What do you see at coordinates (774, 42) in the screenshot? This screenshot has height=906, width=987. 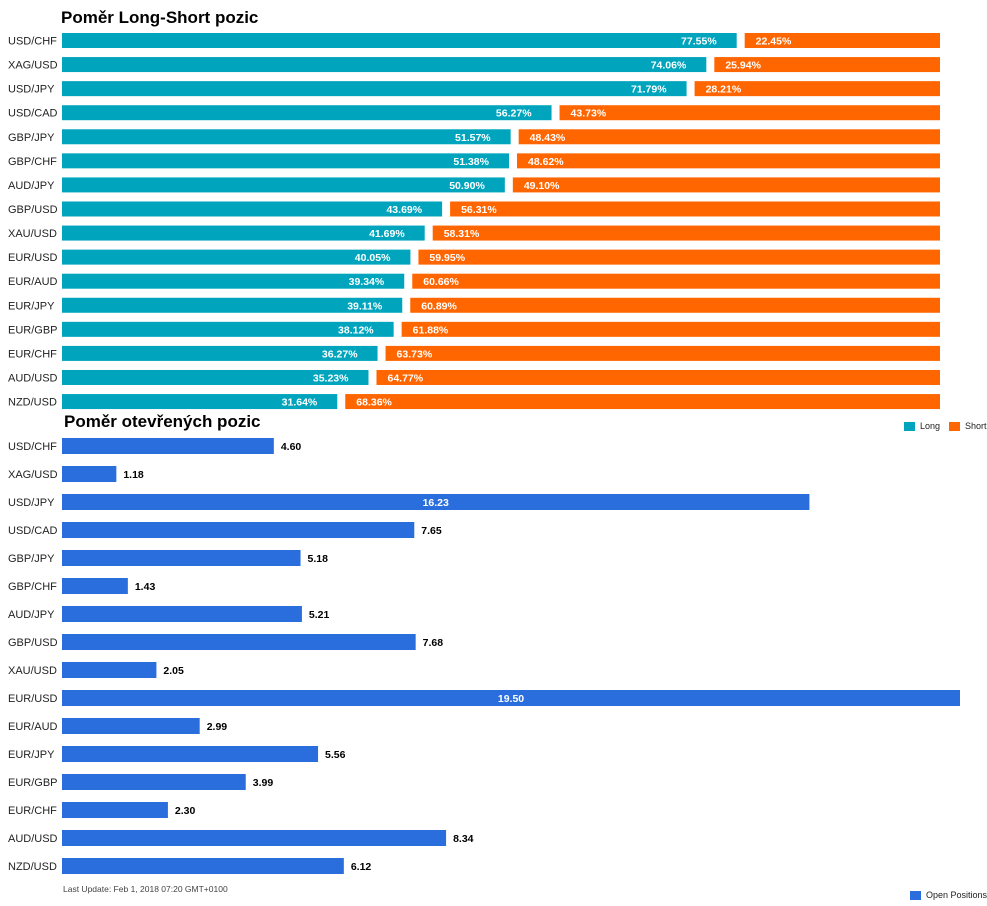 I see `short-value-label-usd-chf: 22.45%` at bounding box center [774, 42].